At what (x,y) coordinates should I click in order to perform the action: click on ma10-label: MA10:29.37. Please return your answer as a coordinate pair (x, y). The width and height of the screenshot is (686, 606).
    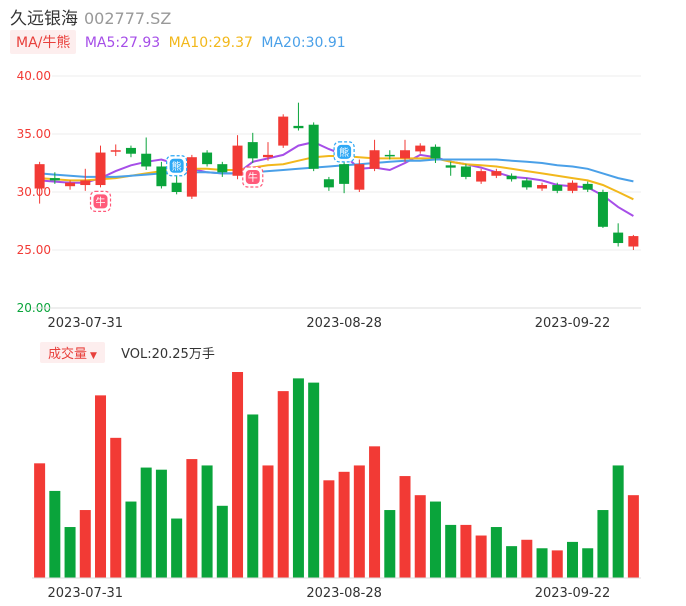
    Looking at the image, I should click on (210, 43).